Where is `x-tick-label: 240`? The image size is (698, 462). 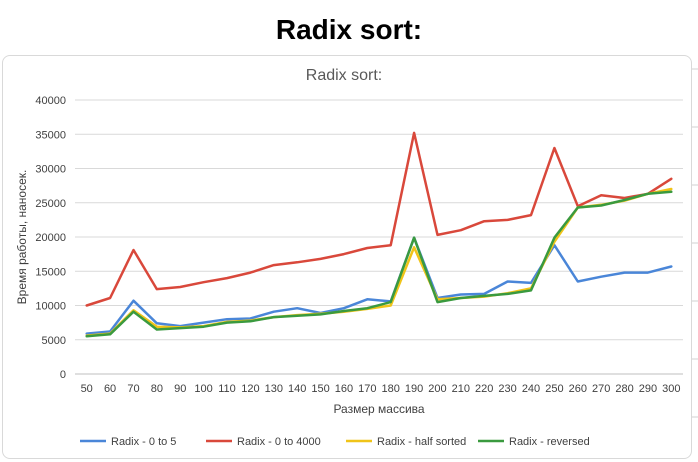
x-tick-label: 240 is located at coordinates (531, 389).